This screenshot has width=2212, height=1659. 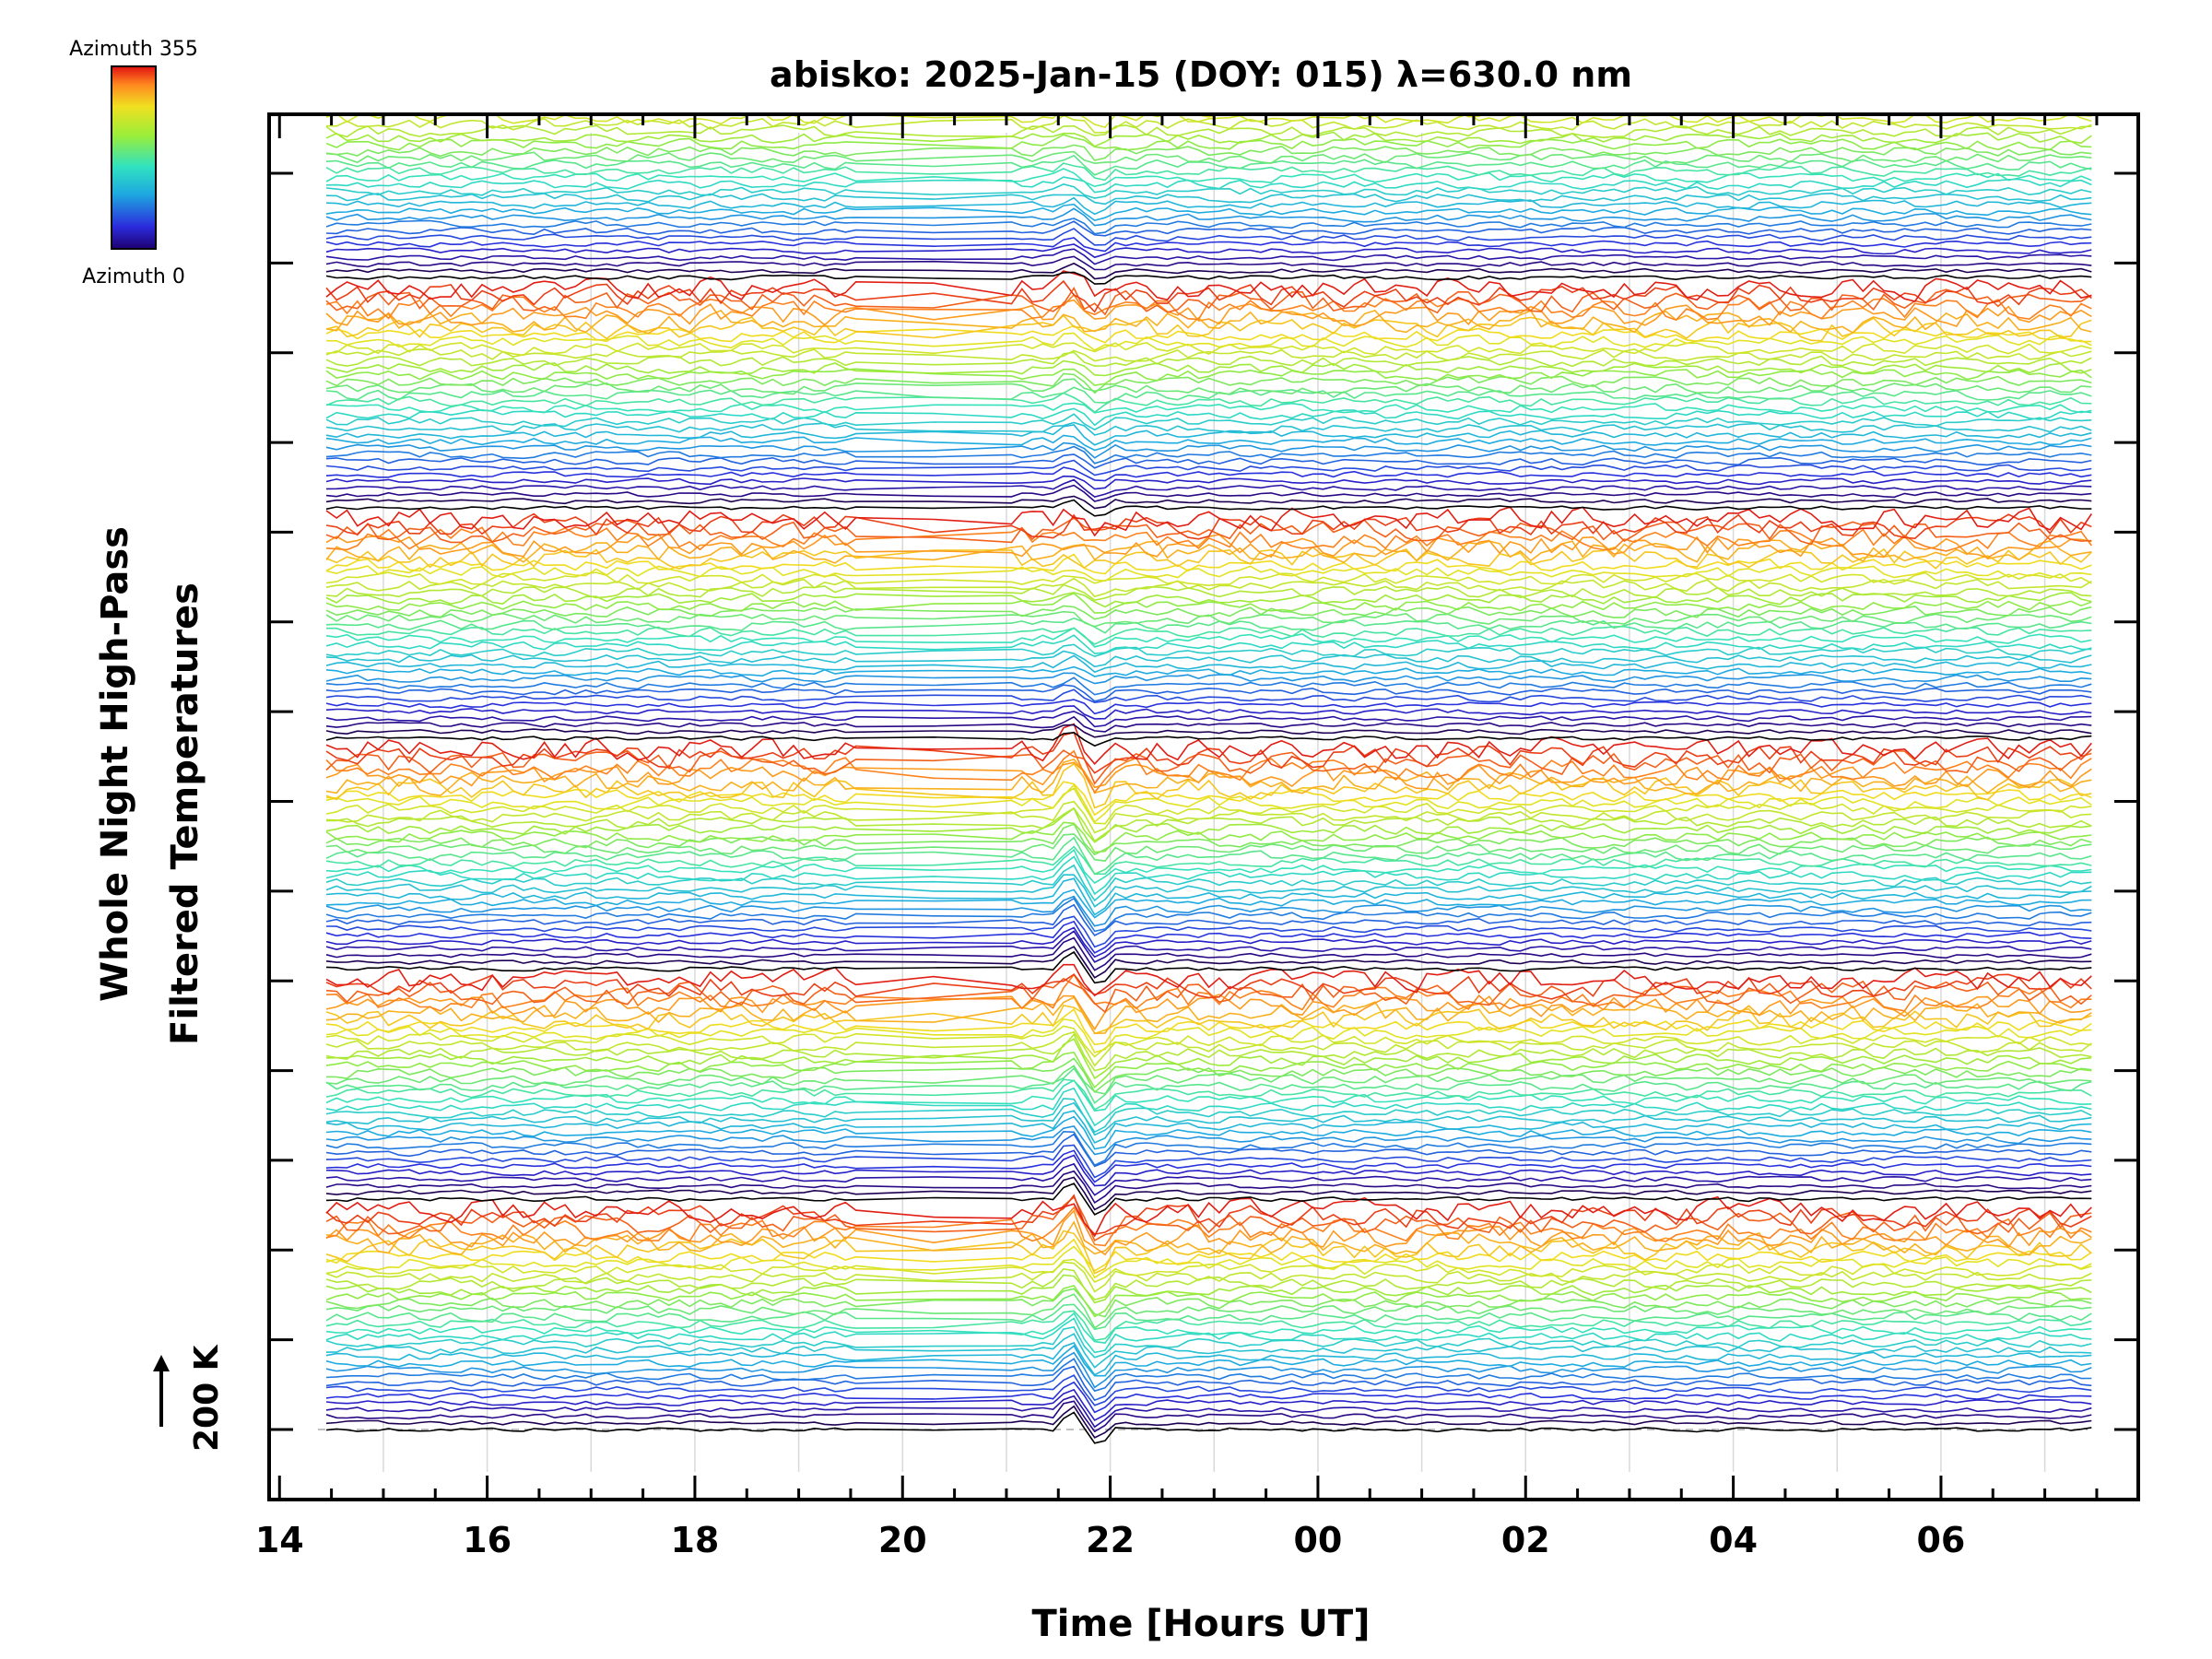 What do you see at coordinates (694, 1540) in the screenshot?
I see `x-tick-label: 18` at bounding box center [694, 1540].